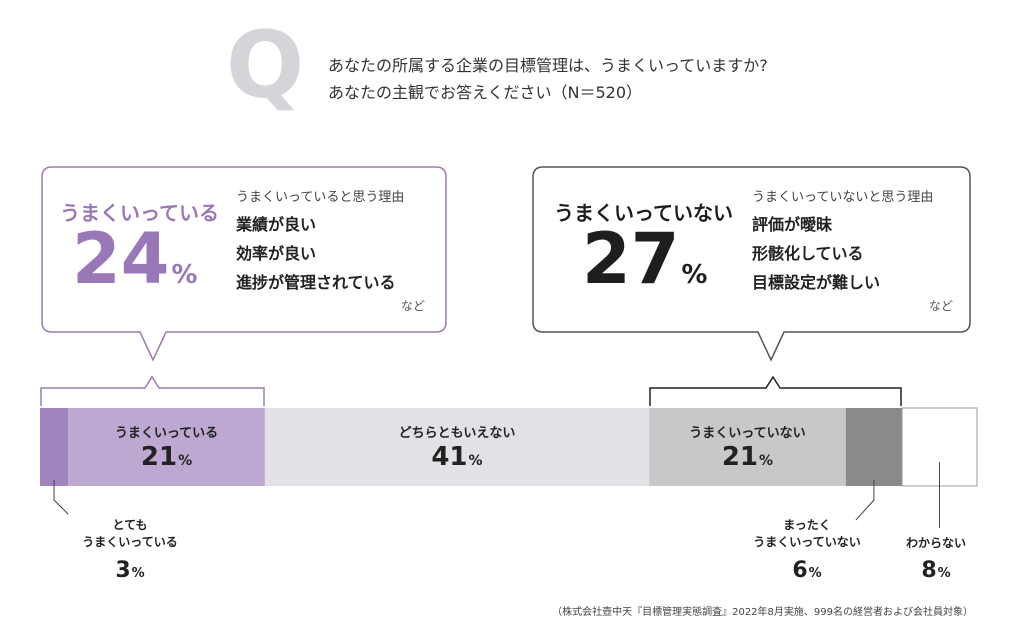 This screenshot has width=1009, height=624. Describe the element at coordinates (747, 433) in the screenshot. I see `bar-segment-label-3: うまくいっていない` at that location.